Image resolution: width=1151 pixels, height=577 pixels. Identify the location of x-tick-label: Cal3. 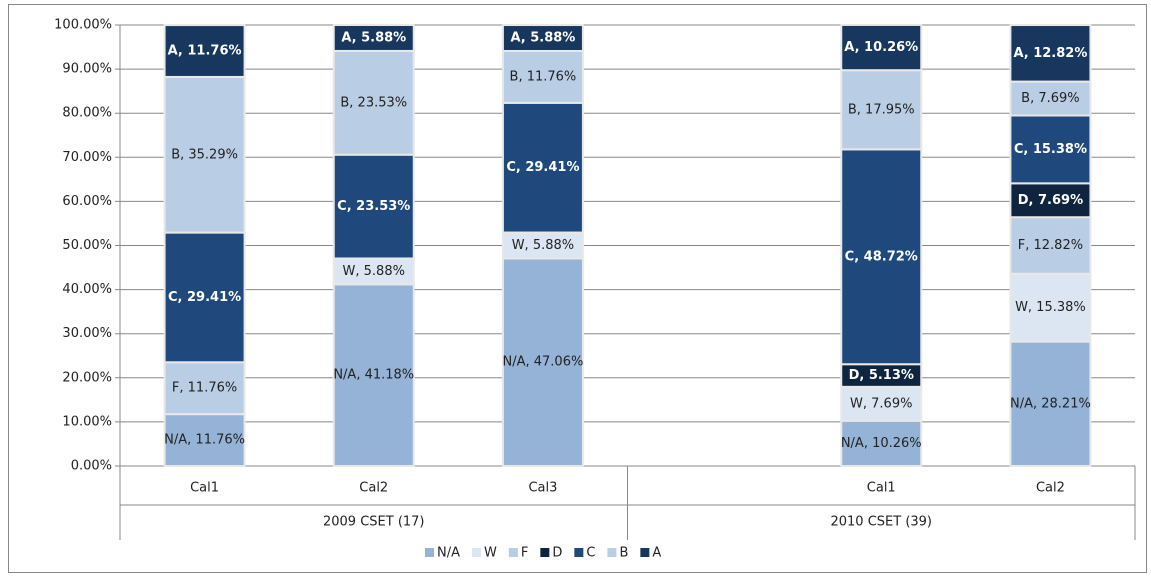
(542, 488).